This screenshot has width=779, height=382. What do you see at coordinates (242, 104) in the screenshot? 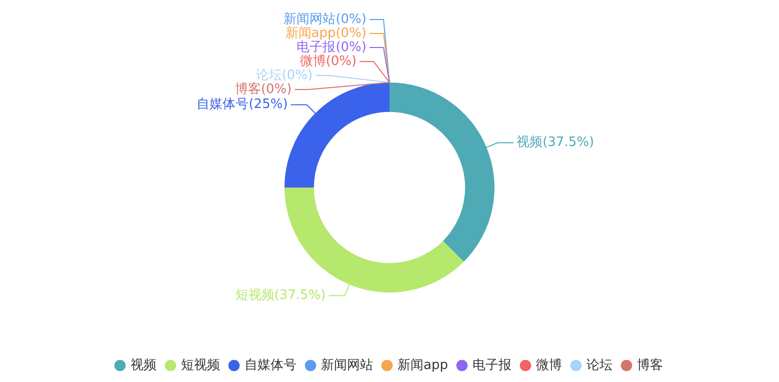
I see `category-label: 自媒体号(25%)` at bounding box center [242, 104].